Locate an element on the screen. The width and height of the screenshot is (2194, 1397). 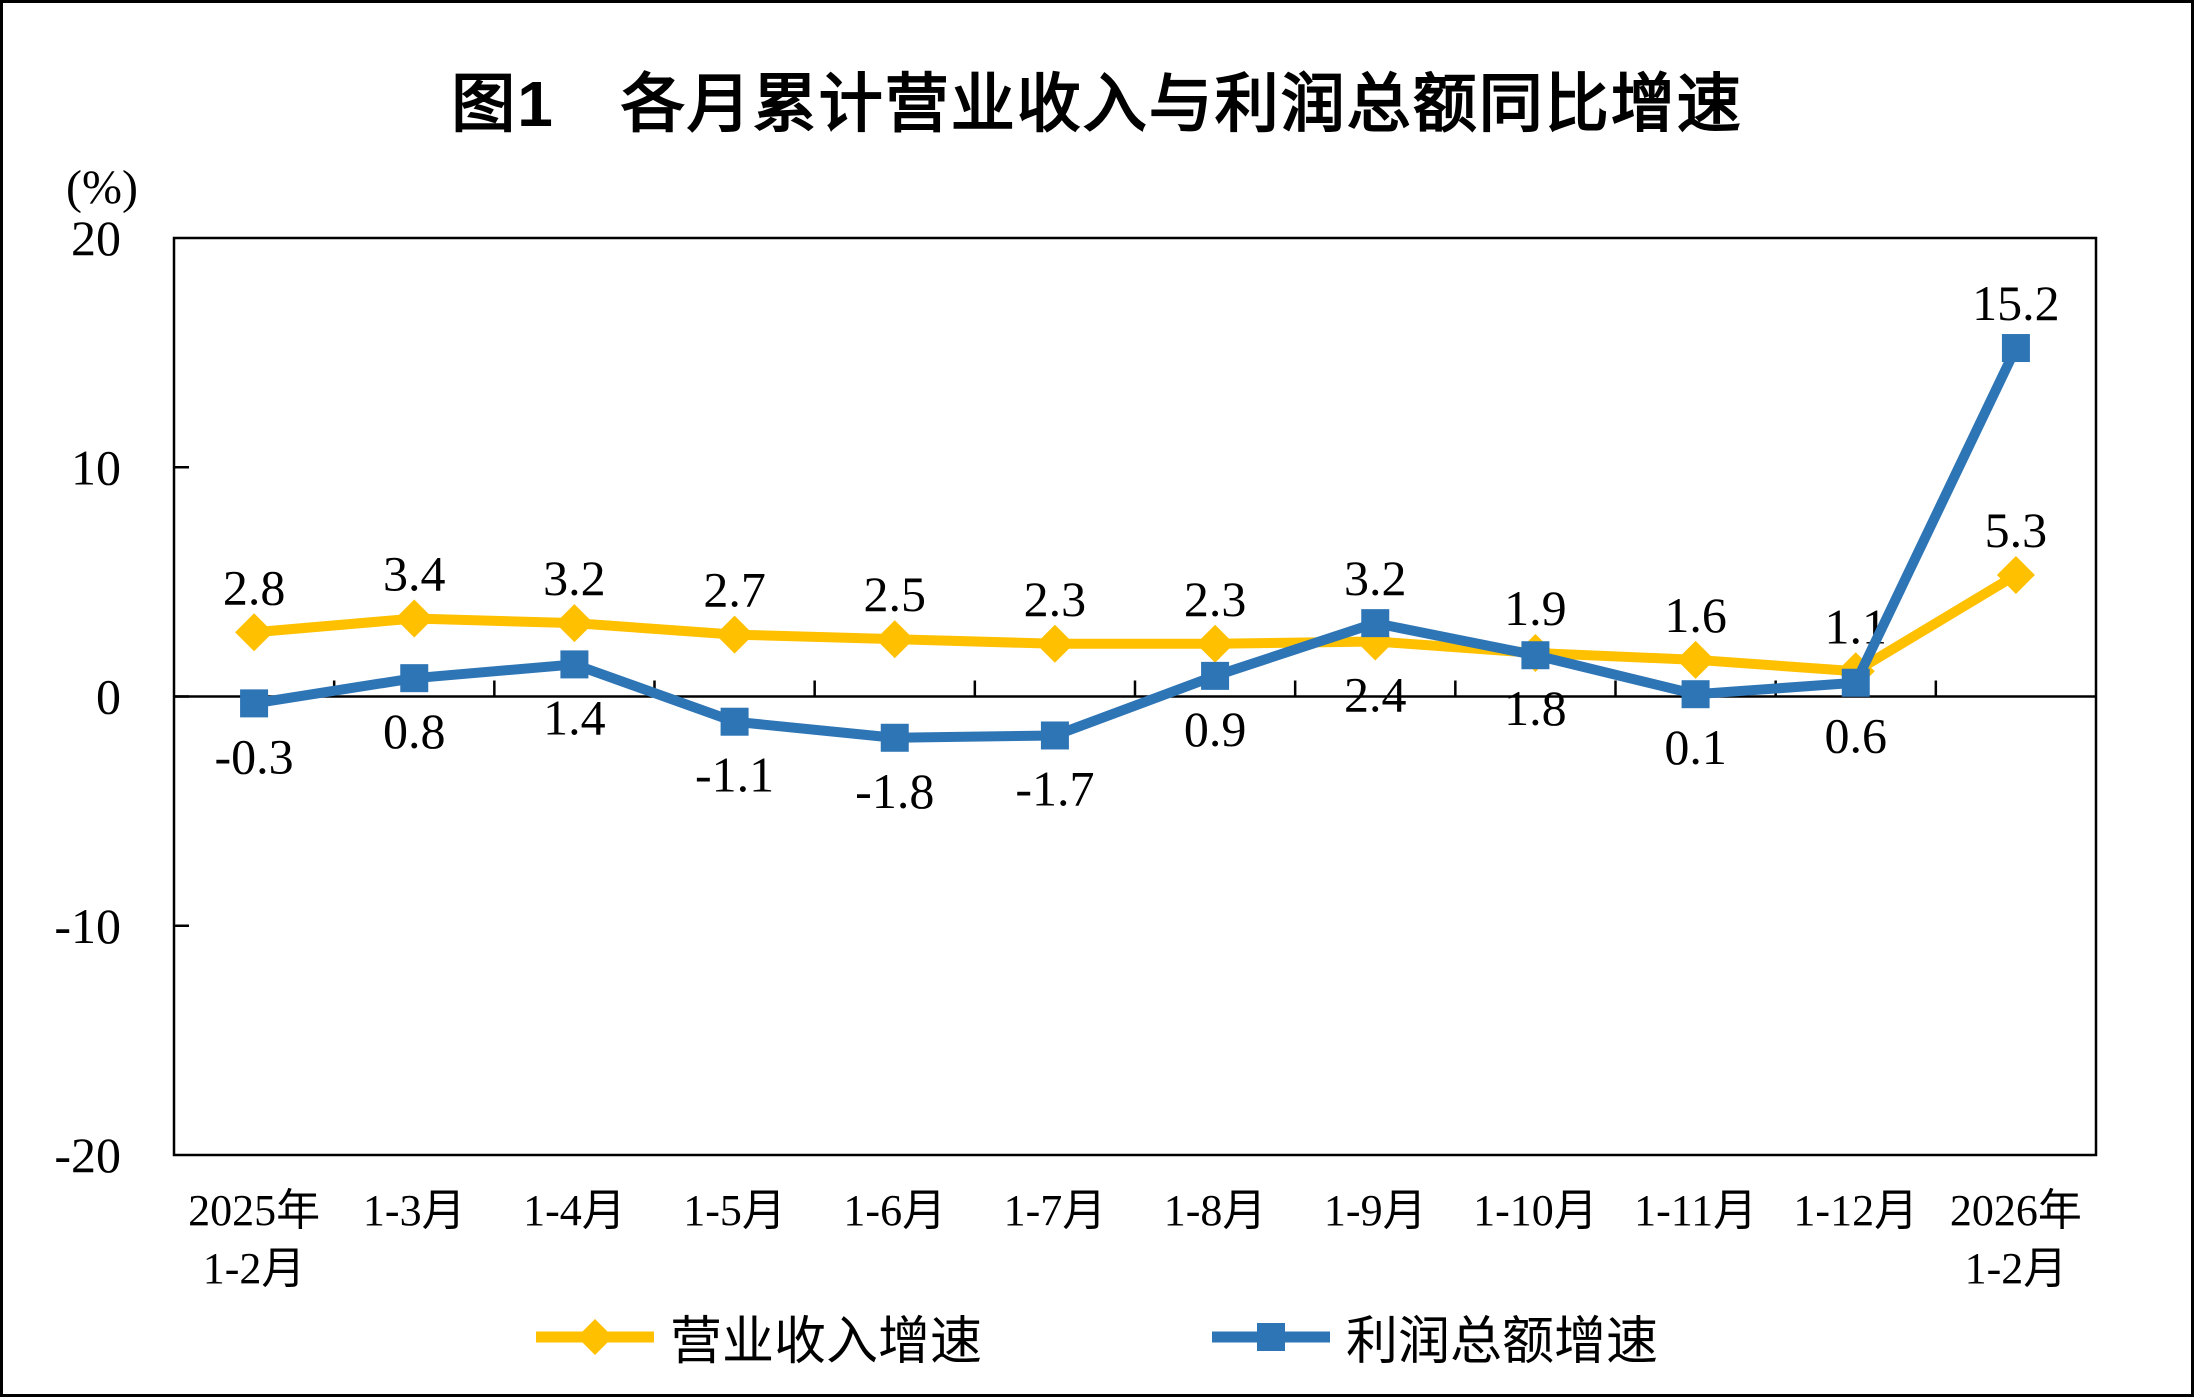
x-axis-category-label: 1-5月 is located at coordinates (734, 1210).